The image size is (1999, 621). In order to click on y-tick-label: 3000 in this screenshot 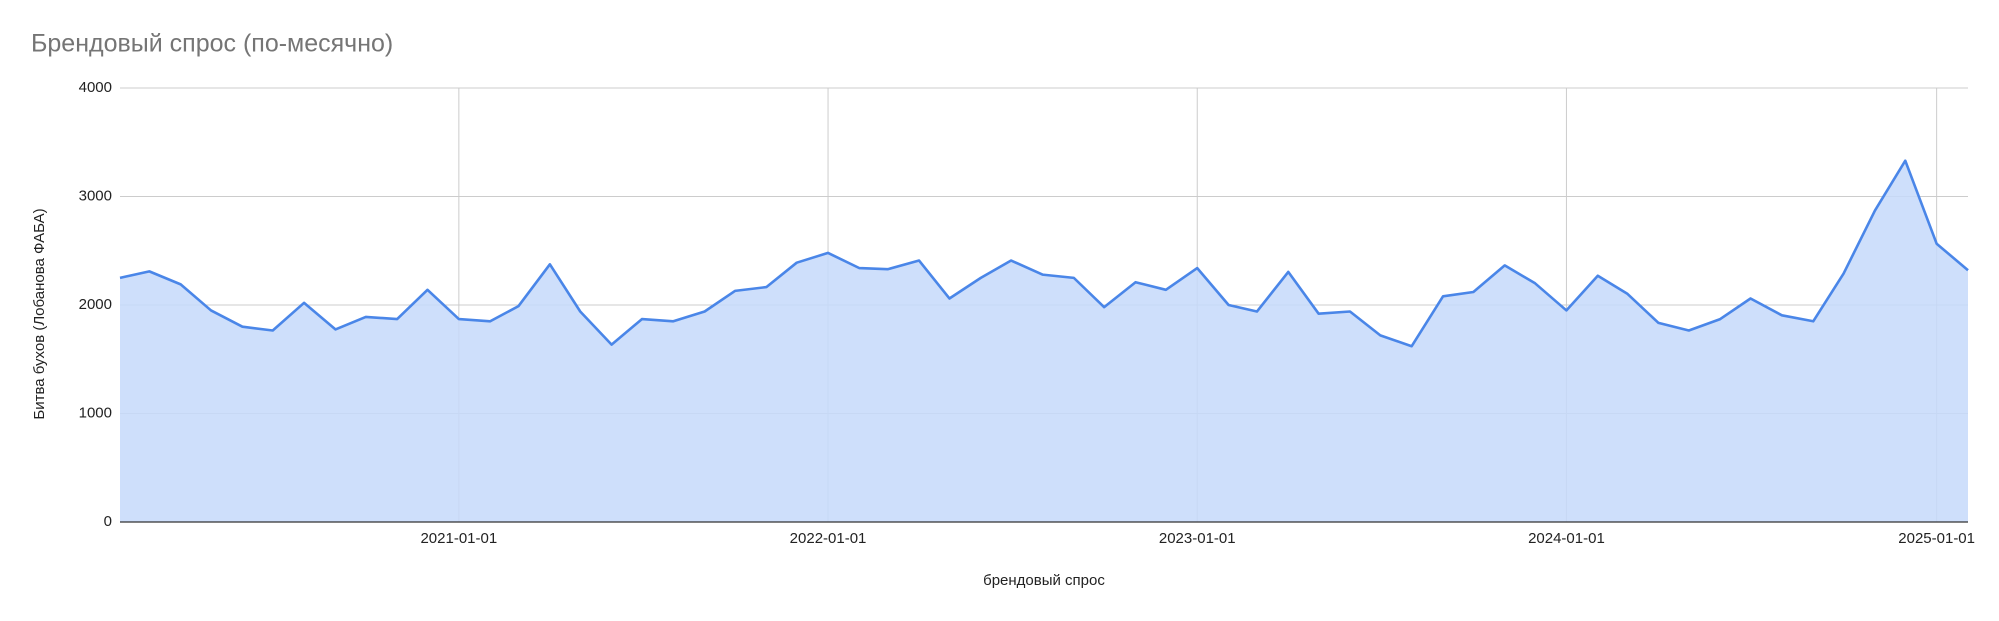, I will do `click(95, 195)`.